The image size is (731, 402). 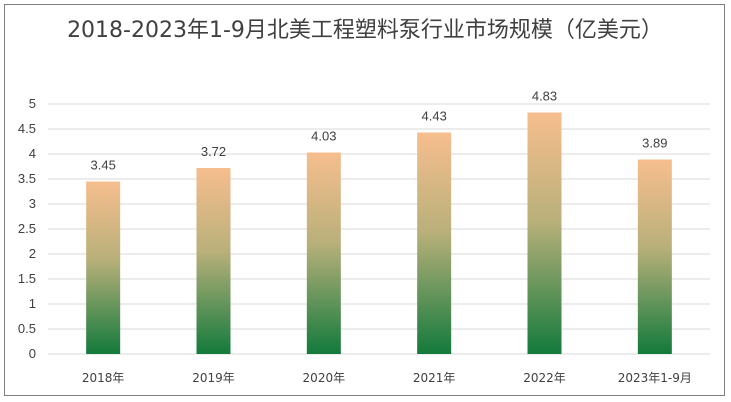 I want to click on y-tick-label: 0.5, so click(x=27, y=328).